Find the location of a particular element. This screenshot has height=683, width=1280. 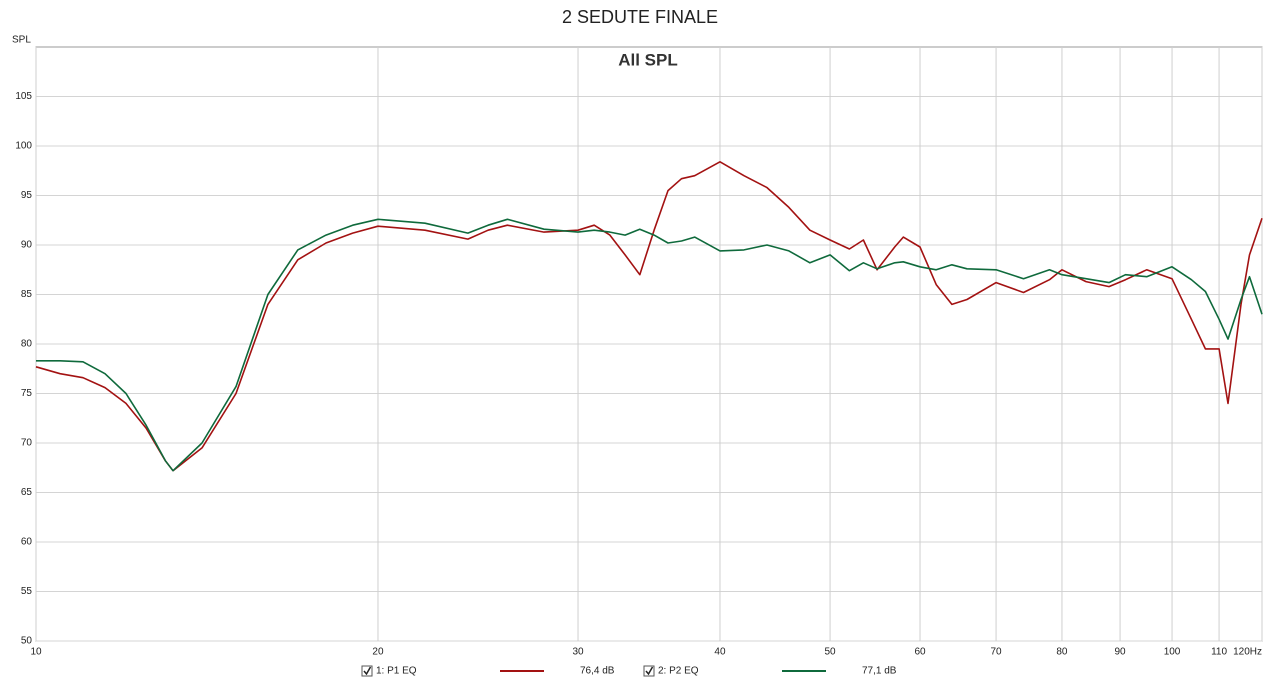

legend-label: 1: P1 EQ is located at coordinates (396, 671).